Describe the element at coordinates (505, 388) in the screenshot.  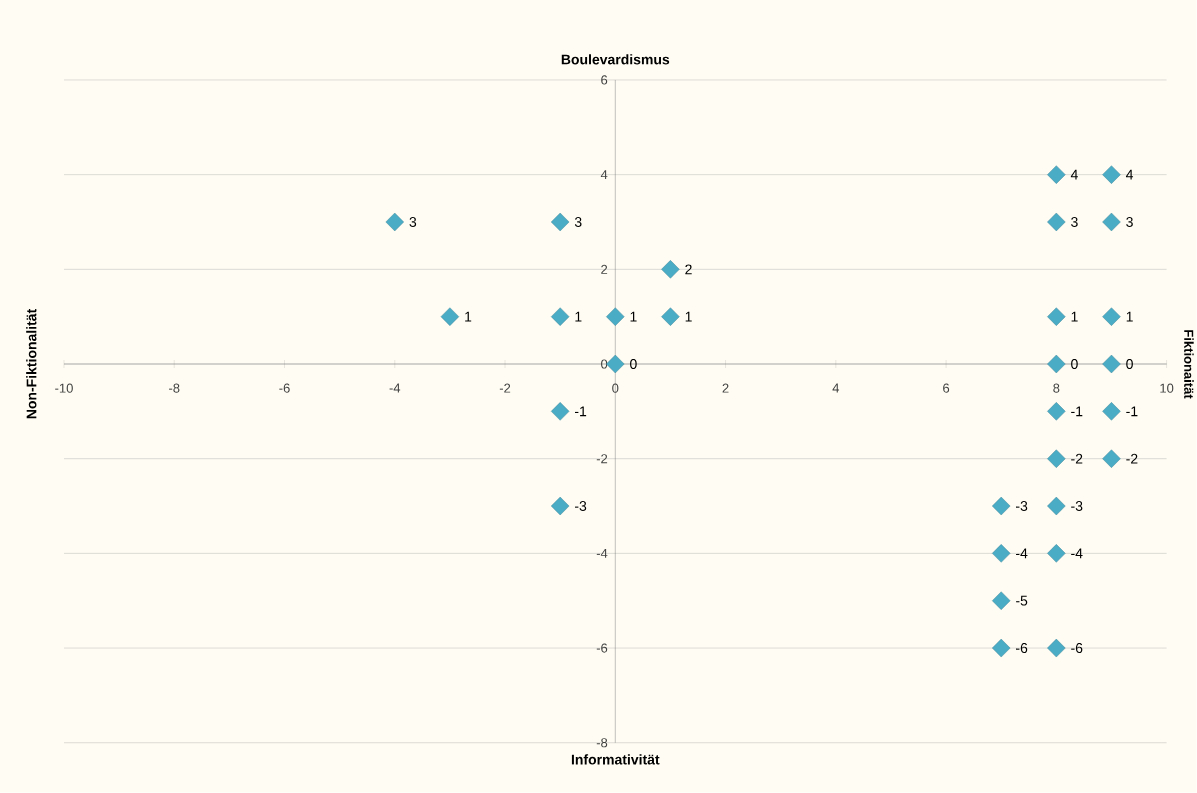
I see `x-tick-label: -2` at that location.